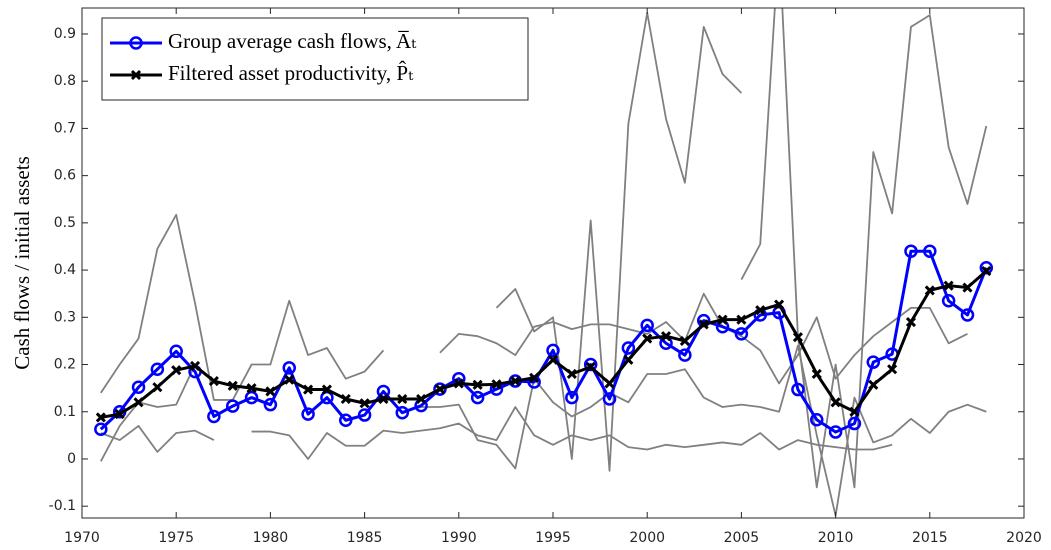 The height and width of the screenshot is (550, 1051). What do you see at coordinates (291, 73) in the screenshot?
I see `legend-label: Filtered asset productivity, P̂ₜ` at bounding box center [291, 73].